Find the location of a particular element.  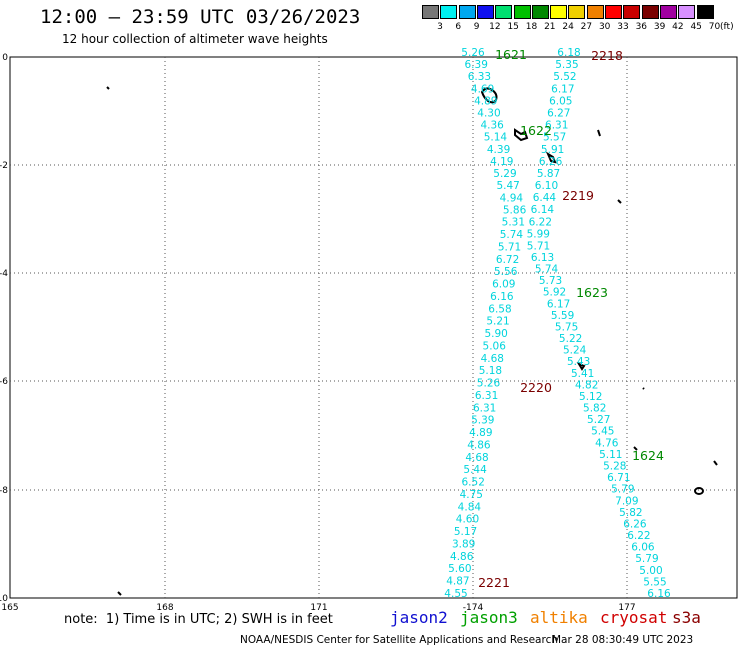

pass-time-label: 1623 is located at coordinates (592, 292).